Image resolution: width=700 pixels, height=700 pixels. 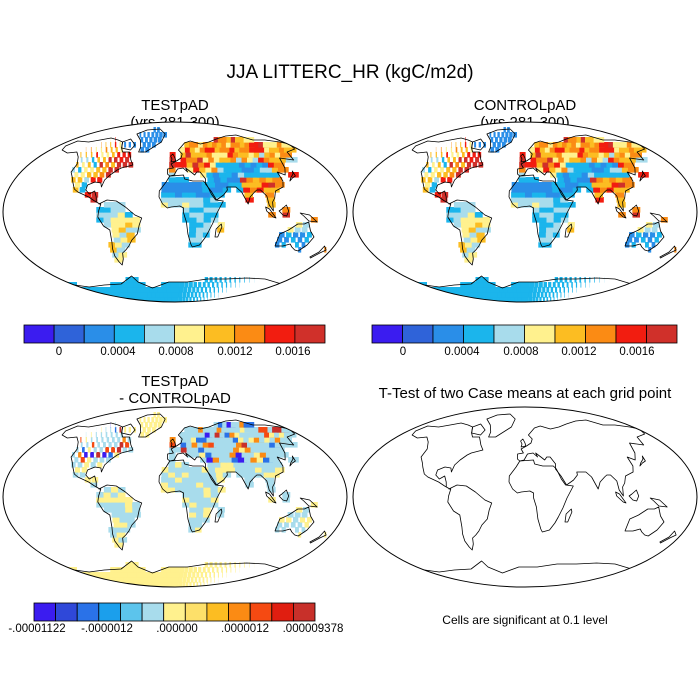 What do you see at coordinates (509, 334) in the screenshot?
I see `colorbar-swatch` at bounding box center [509, 334].